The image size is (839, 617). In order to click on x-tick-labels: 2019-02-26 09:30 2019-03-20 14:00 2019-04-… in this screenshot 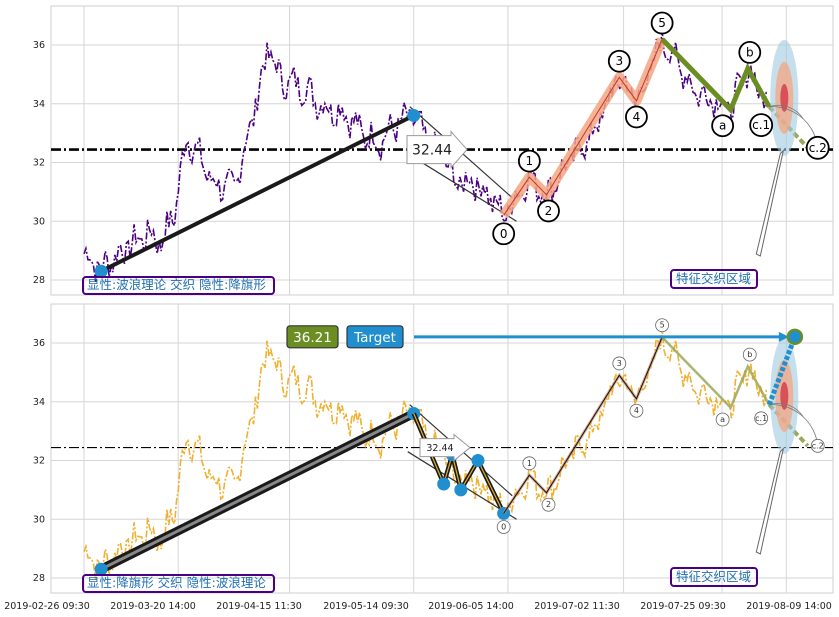, I will do `click(418, 606)`.